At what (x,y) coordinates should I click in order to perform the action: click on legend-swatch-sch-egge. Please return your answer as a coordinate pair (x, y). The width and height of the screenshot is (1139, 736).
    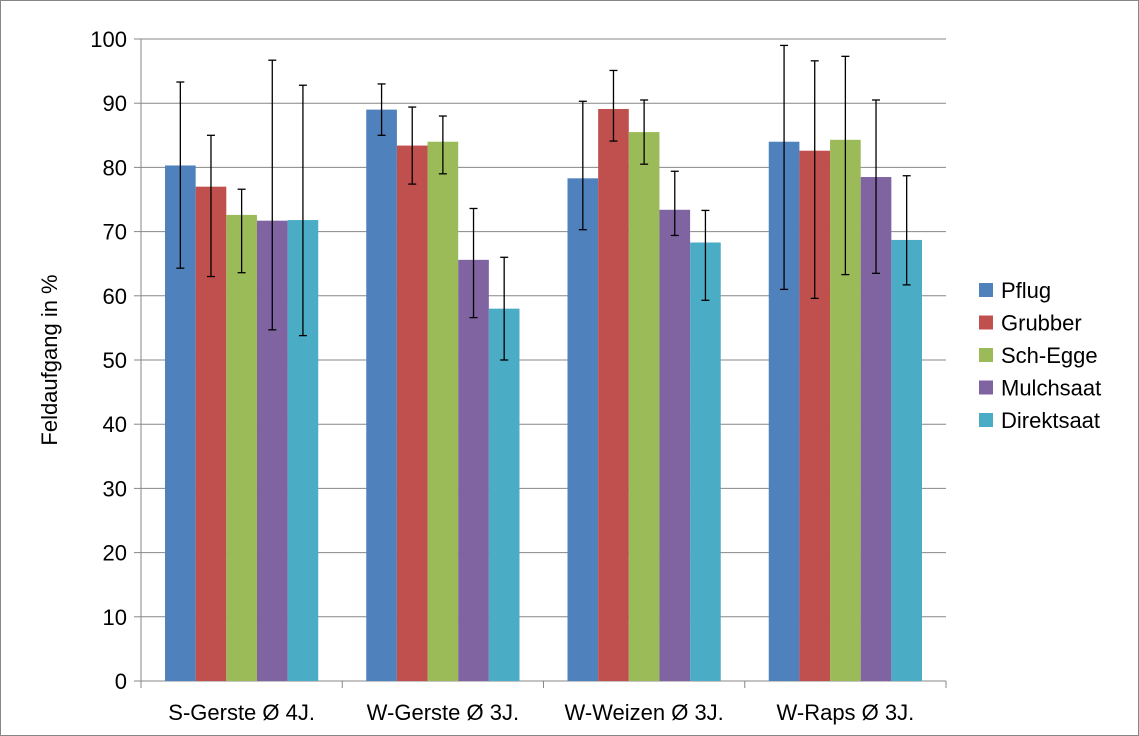
    Looking at the image, I should click on (986, 355).